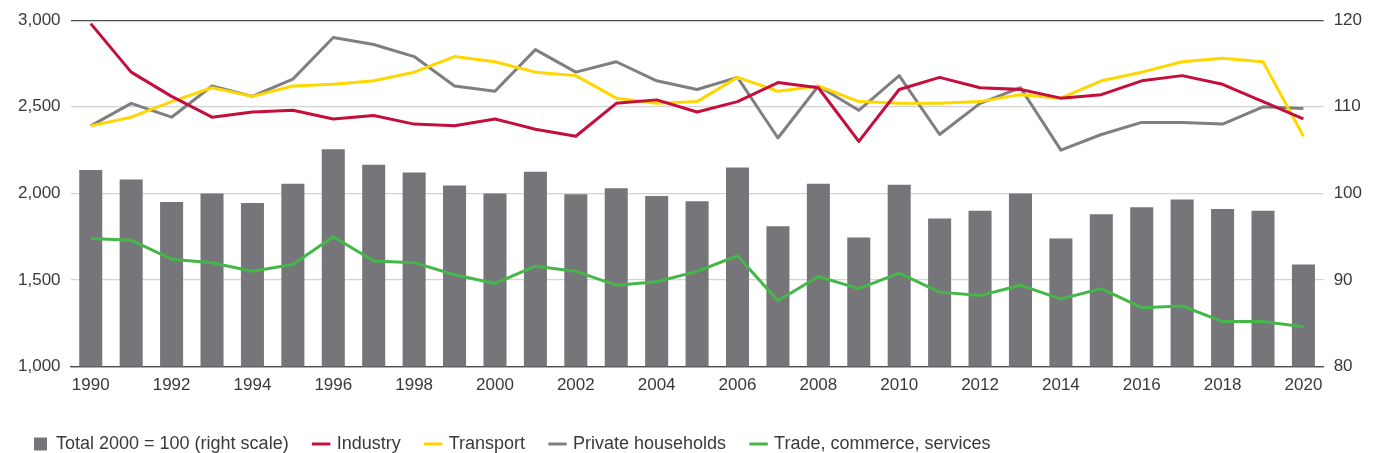 This screenshot has width=1384, height=453. I want to click on x-tick-label: 2012, so click(980, 385).